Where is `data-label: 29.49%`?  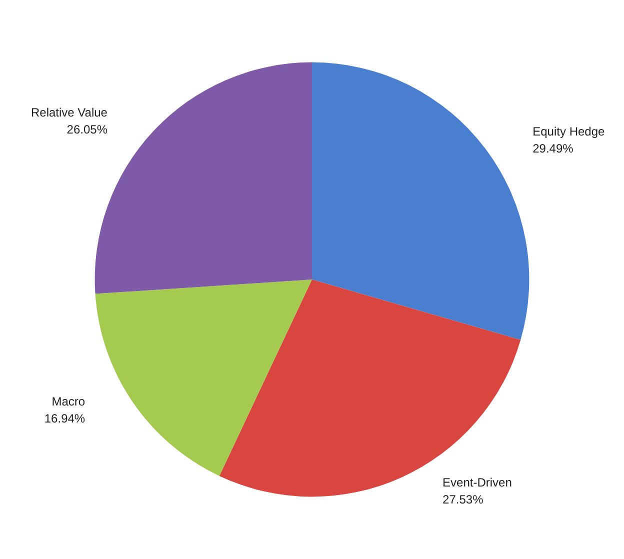
data-label: 29.49% is located at coordinates (553, 149).